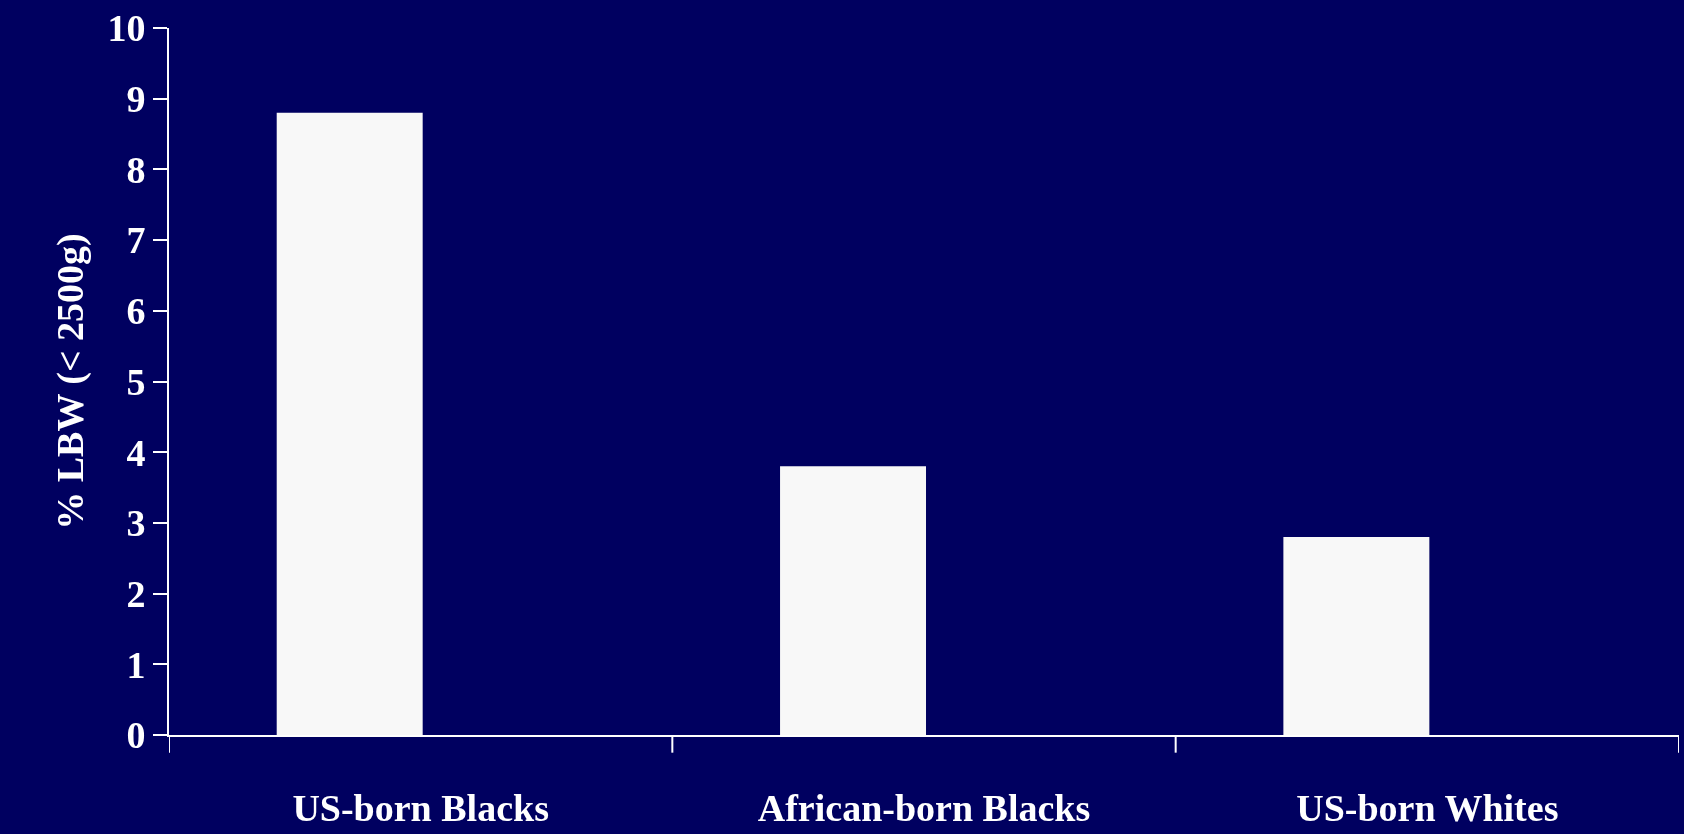 This screenshot has height=834, width=1684. I want to click on y-tick-label: 3, so click(136, 523).